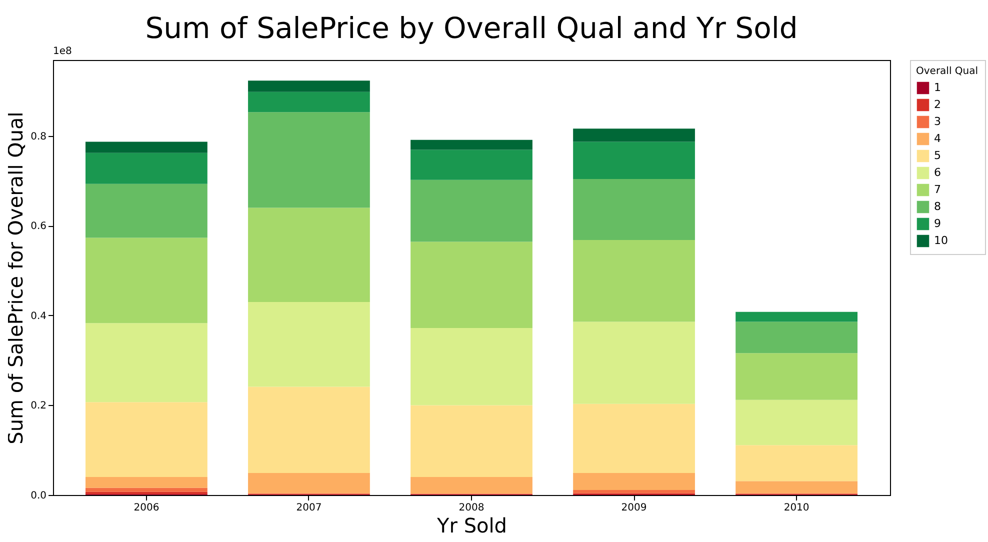 The image size is (988, 542). Describe the element at coordinates (38, 496) in the screenshot. I see `y-tick-label: 0.0` at that location.